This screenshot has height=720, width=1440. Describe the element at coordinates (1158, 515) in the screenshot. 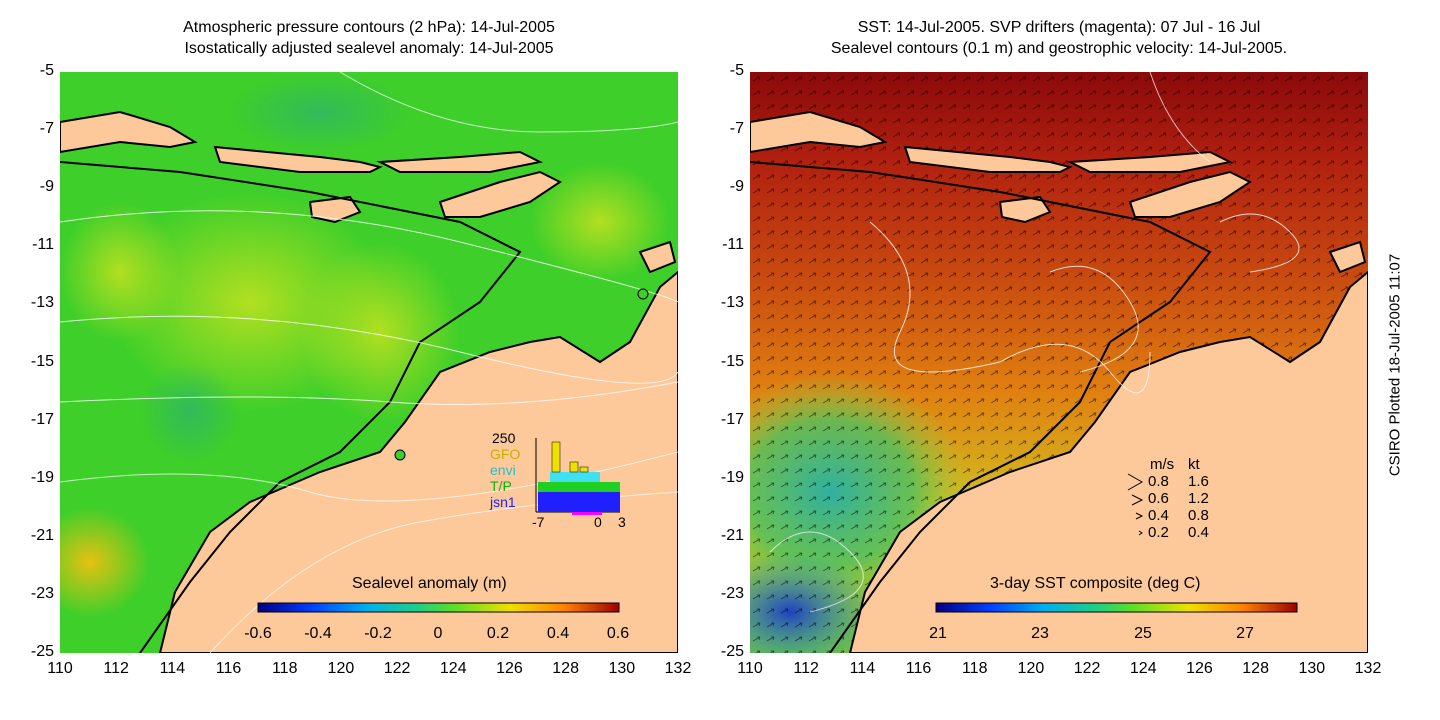

I see `velocity-legend-ms: 0.4` at that location.